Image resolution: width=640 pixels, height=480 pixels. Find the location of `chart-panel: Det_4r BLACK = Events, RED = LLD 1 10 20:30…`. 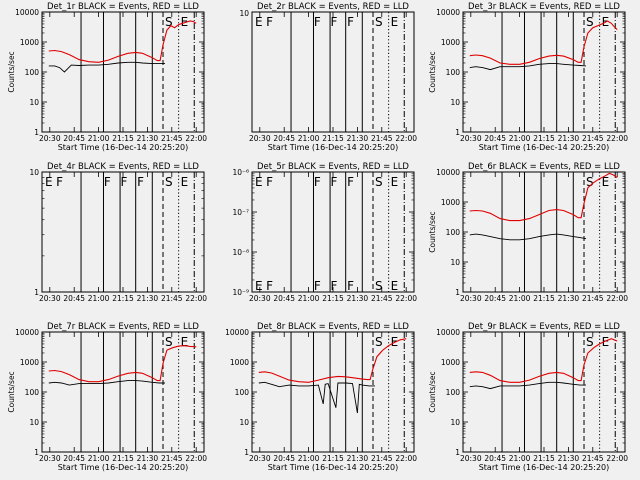

chart-panel: Det_4r BLACK = Events, RED = LLD 1 10 20:30… is located at coordinates (118, 232).